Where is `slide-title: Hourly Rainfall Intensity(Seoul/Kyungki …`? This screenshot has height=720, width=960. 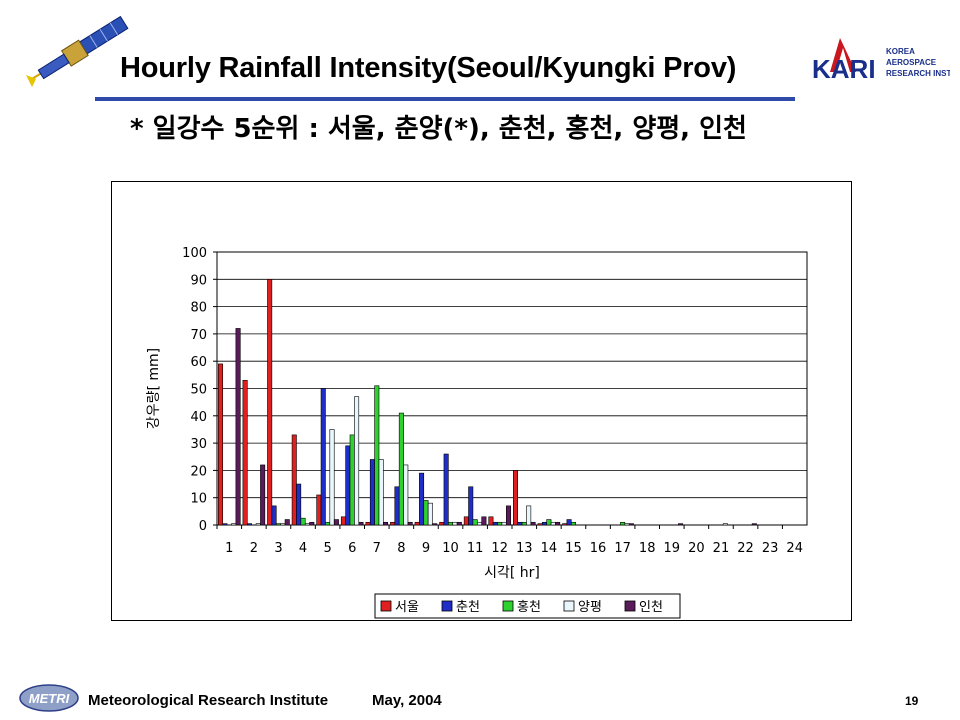
slide-title: Hourly Rainfall Intensity(Seoul/Kyungki … is located at coordinates (428, 68).